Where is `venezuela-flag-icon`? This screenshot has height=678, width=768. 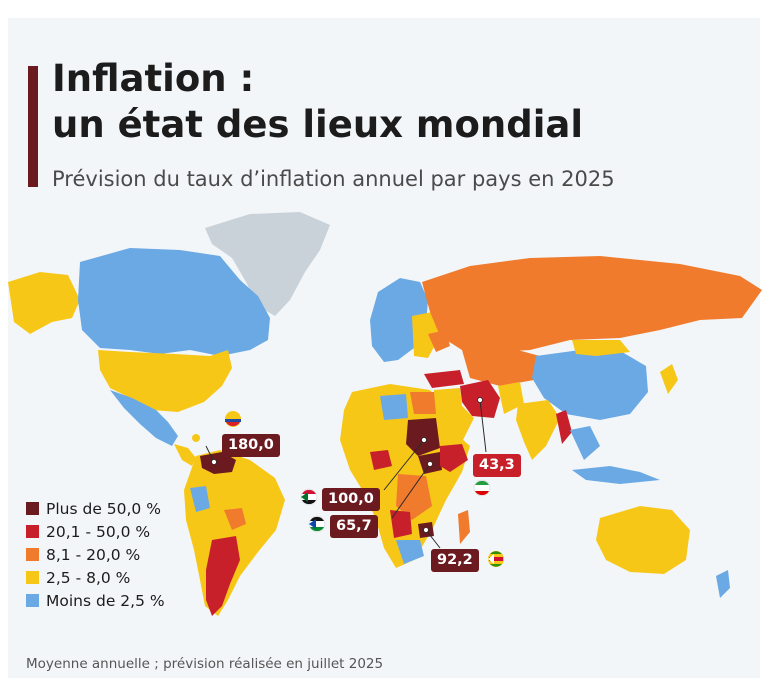
venezuela-flag-icon is located at coordinates (233, 419).